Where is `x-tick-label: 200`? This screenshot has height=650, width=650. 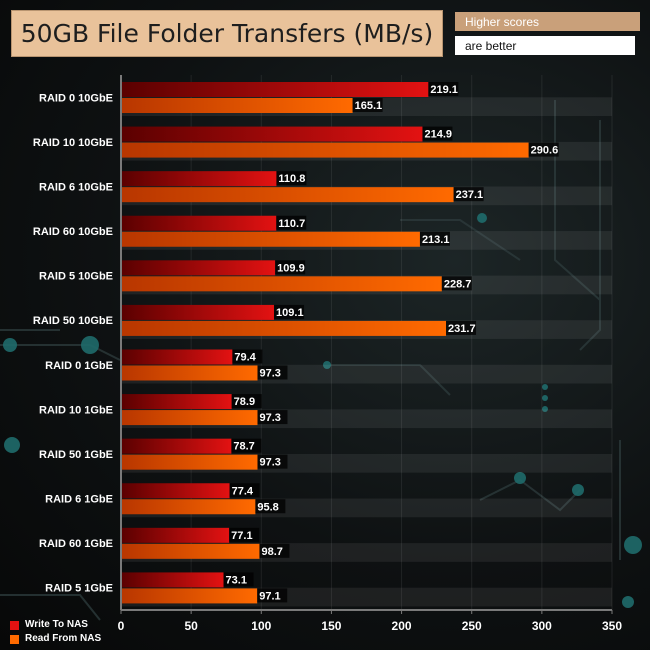 x-tick-label: 200 is located at coordinates (402, 626).